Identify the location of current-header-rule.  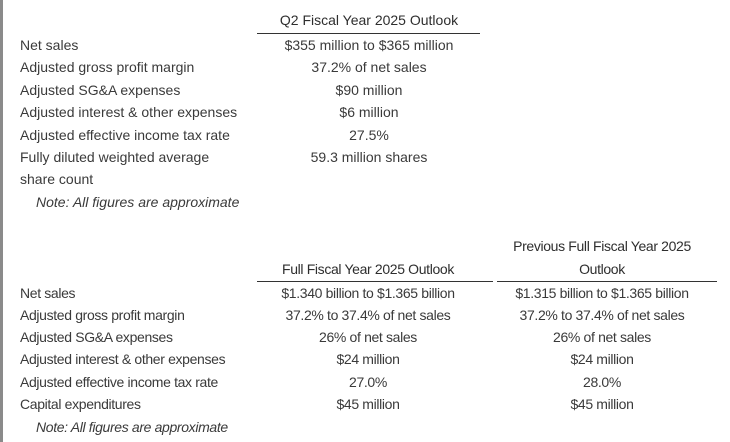
(375, 281).